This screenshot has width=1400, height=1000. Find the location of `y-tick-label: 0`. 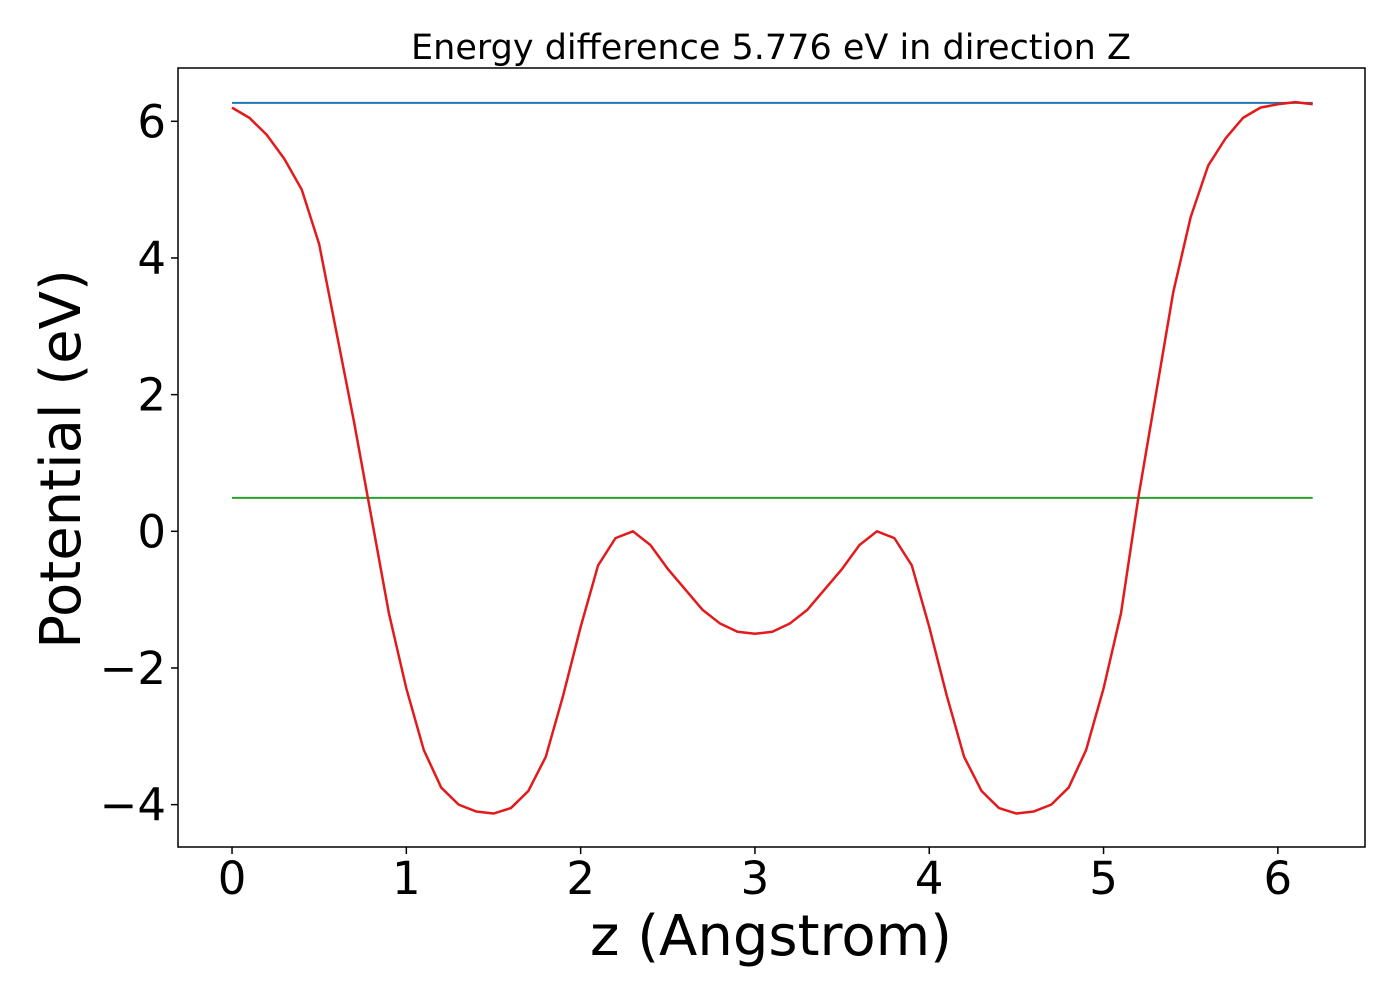

y-tick-label: 0 is located at coordinates (151, 531).